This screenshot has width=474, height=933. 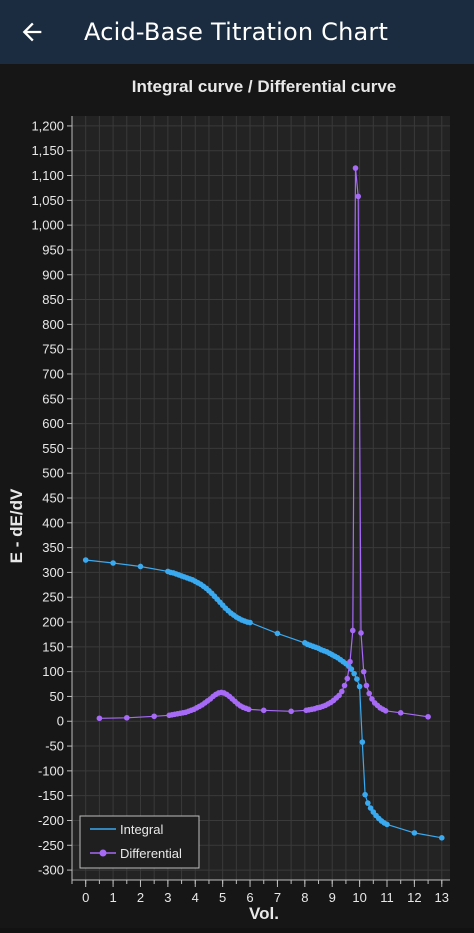 I want to click on y-tick-label: 350, so click(x=53, y=547).